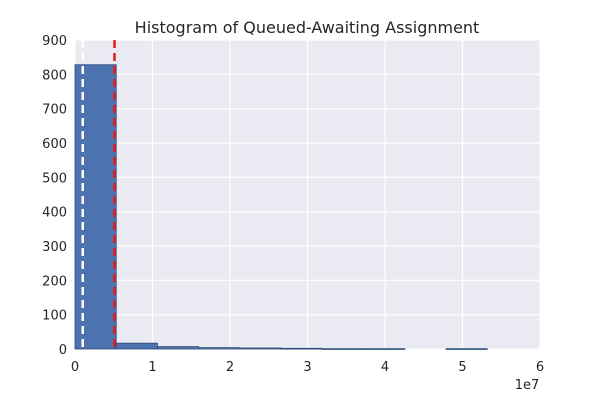  Describe the element at coordinates (54, 75) in the screenshot. I see `y-tick-label: 800` at that location.